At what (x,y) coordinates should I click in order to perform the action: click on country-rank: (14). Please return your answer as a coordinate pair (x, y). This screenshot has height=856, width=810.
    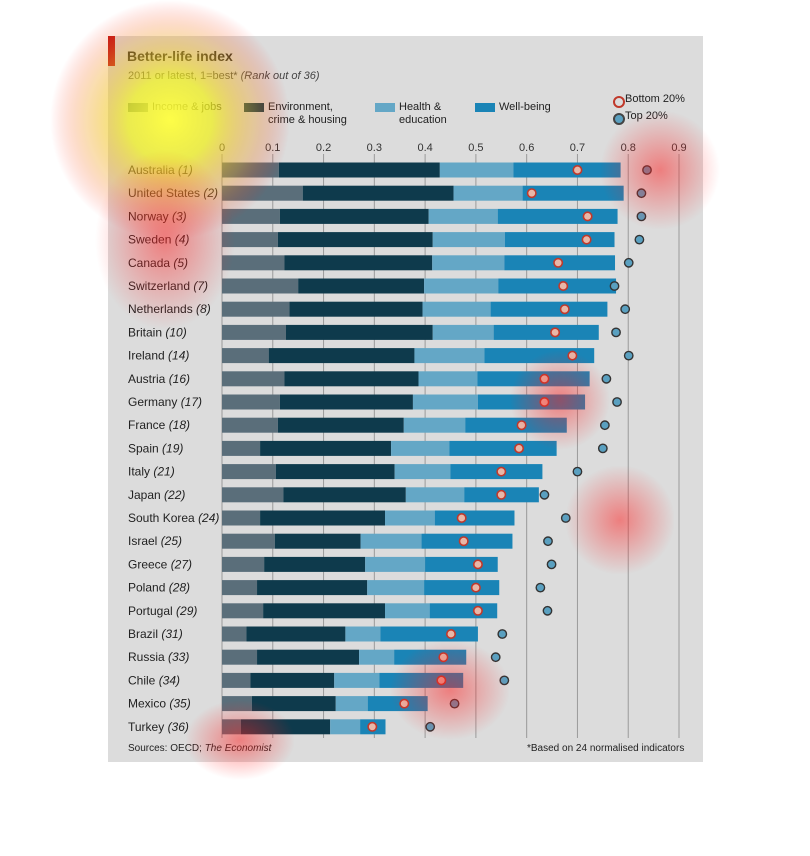
    Looking at the image, I should click on (178, 356).